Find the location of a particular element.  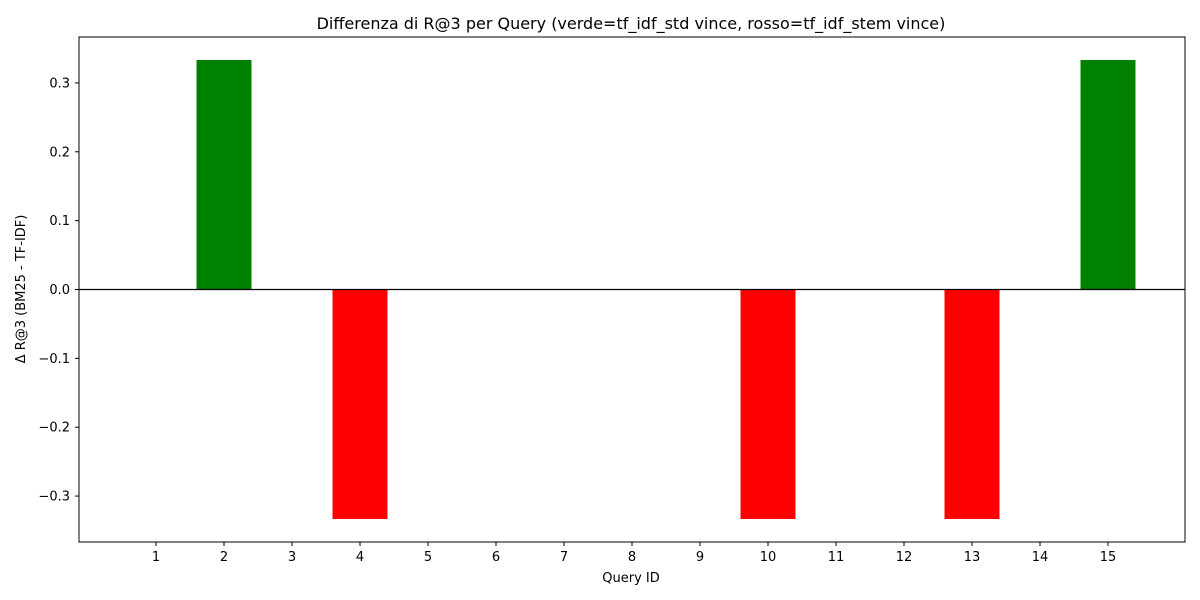

x-tick-label: 13 is located at coordinates (972, 557).